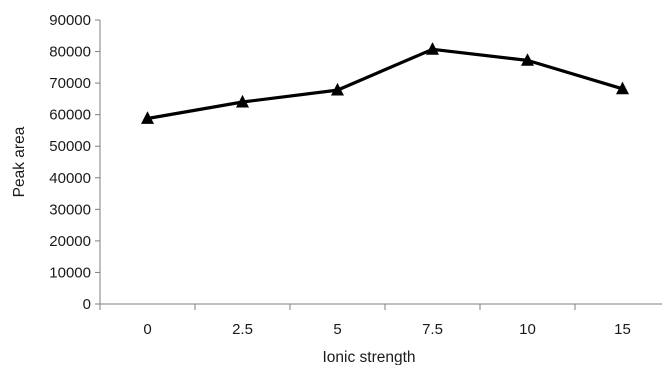 This screenshot has height=365, width=662. I want to click on x-tick-label: 15, so click(622, 329).